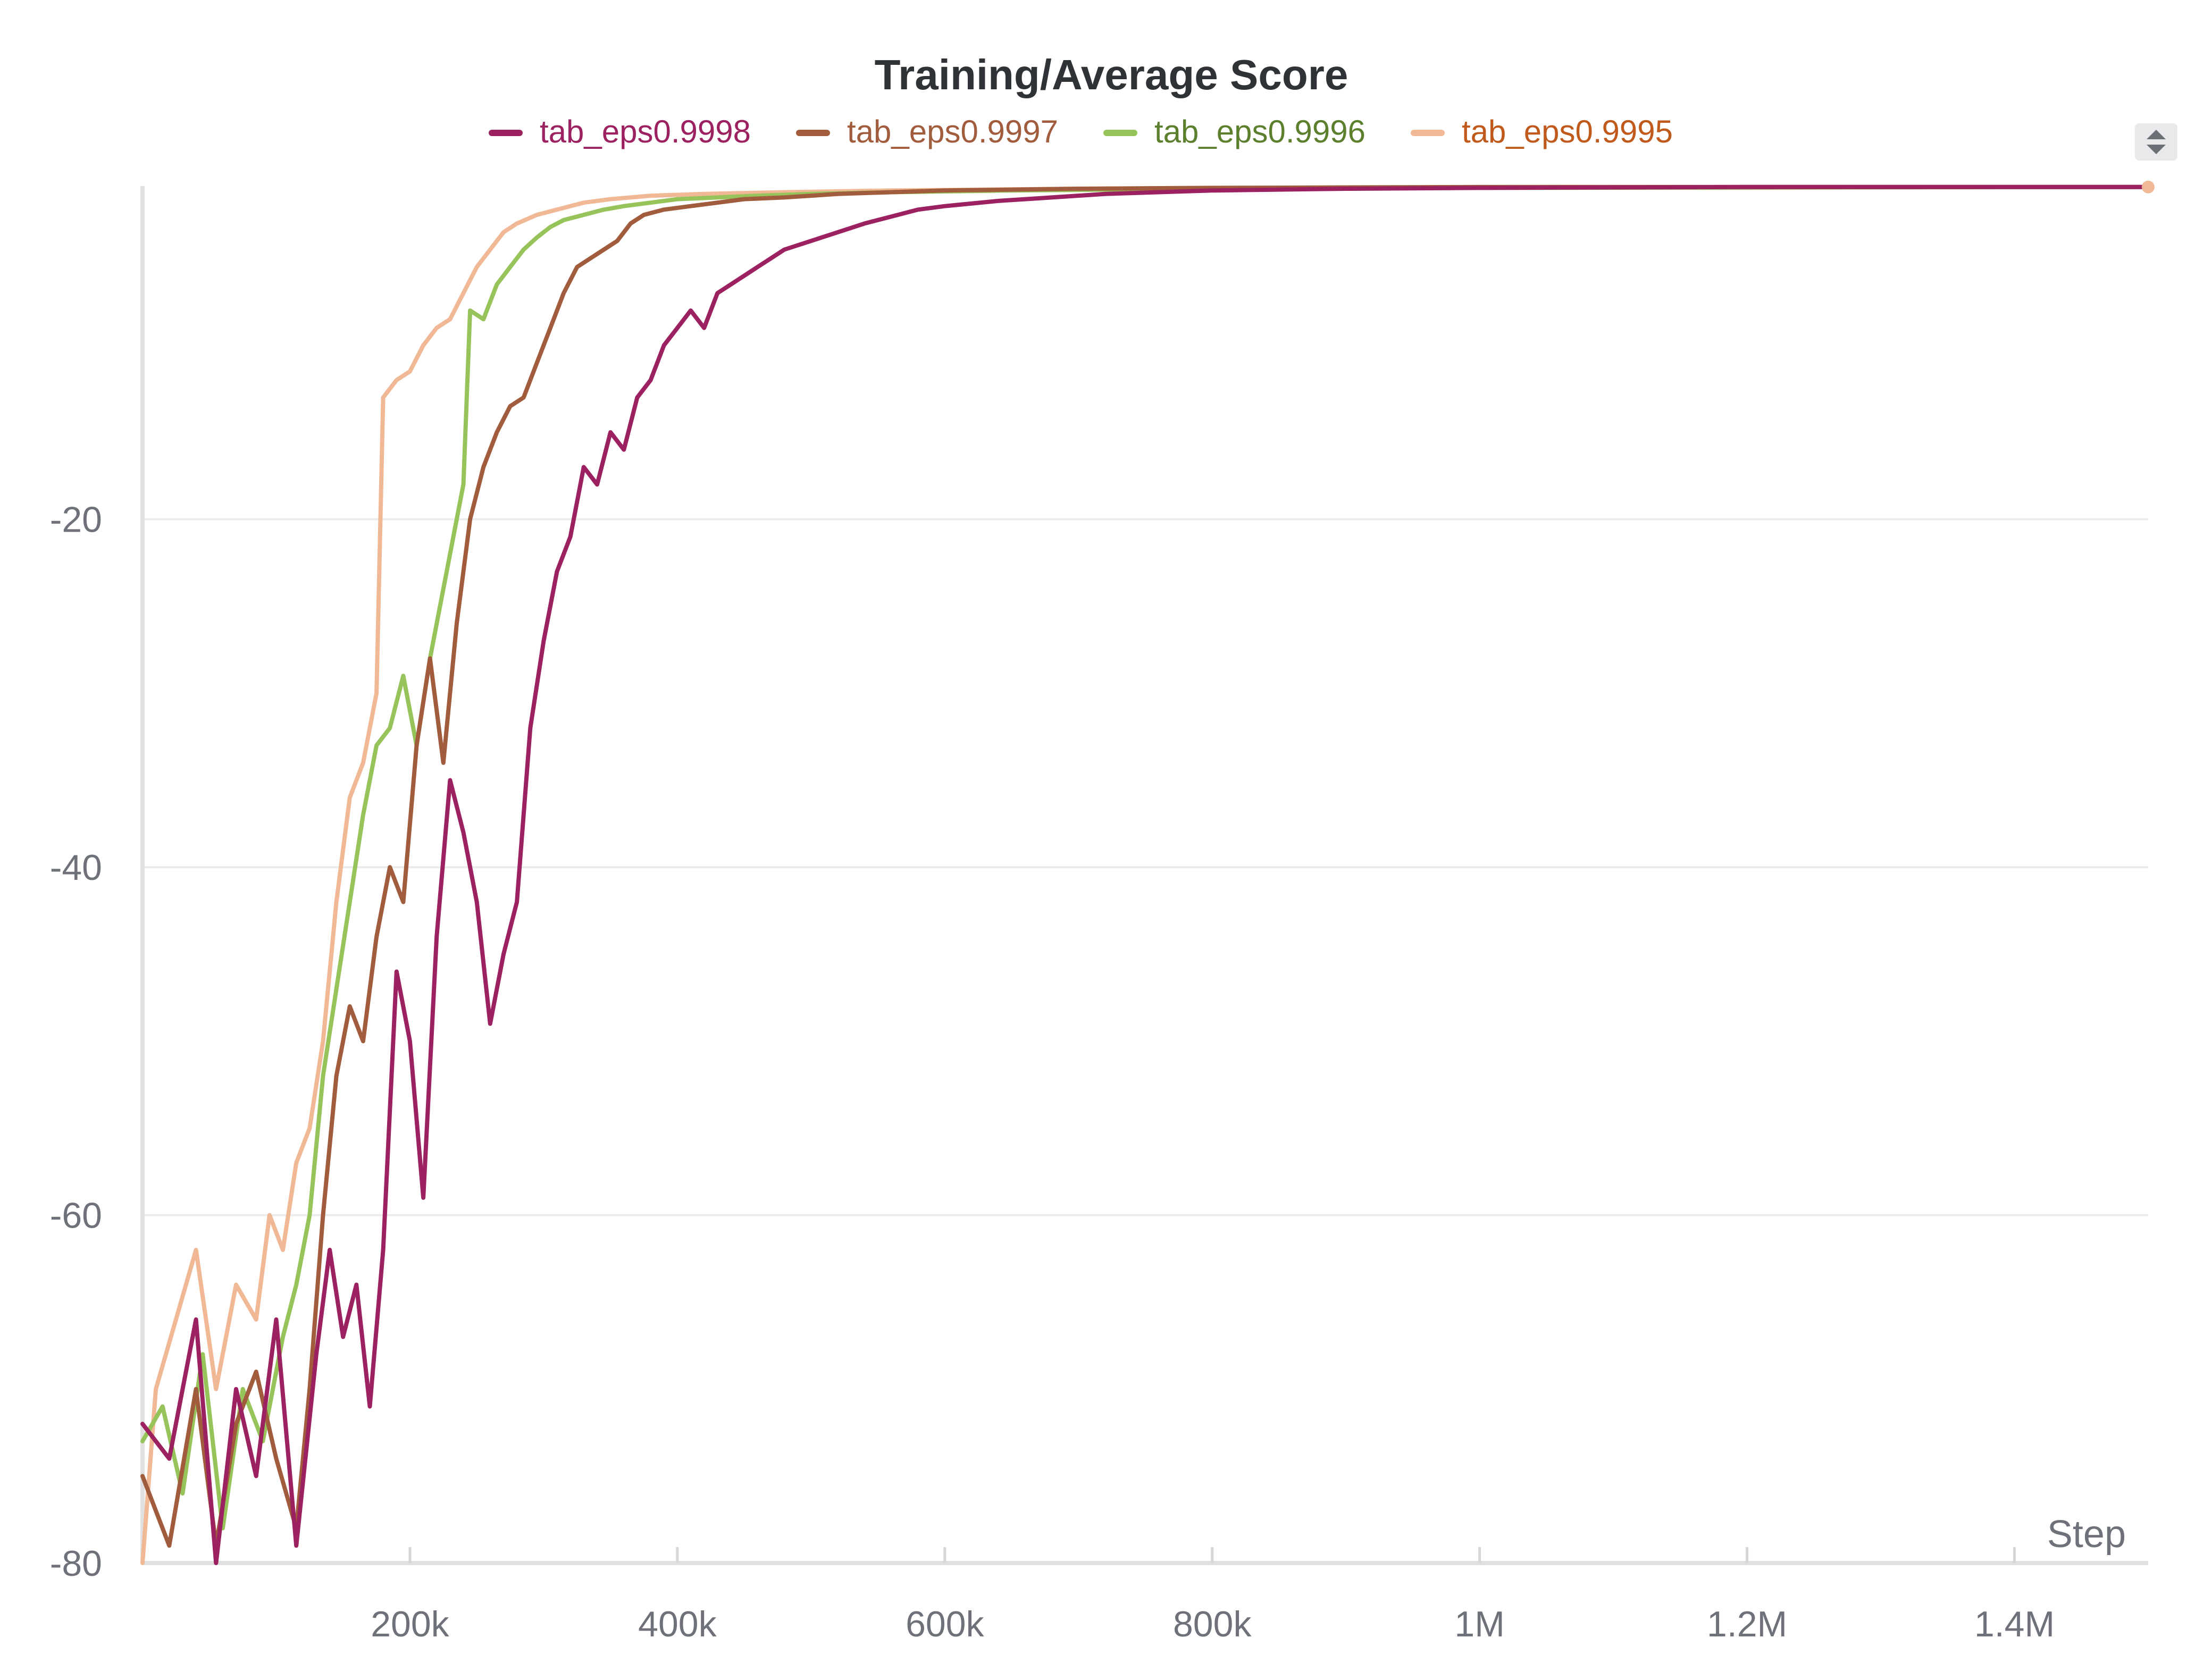  Describe the element at coordinates (1212, 1624) in the screenshot. I see `x-tick-label: 800k` at that location.